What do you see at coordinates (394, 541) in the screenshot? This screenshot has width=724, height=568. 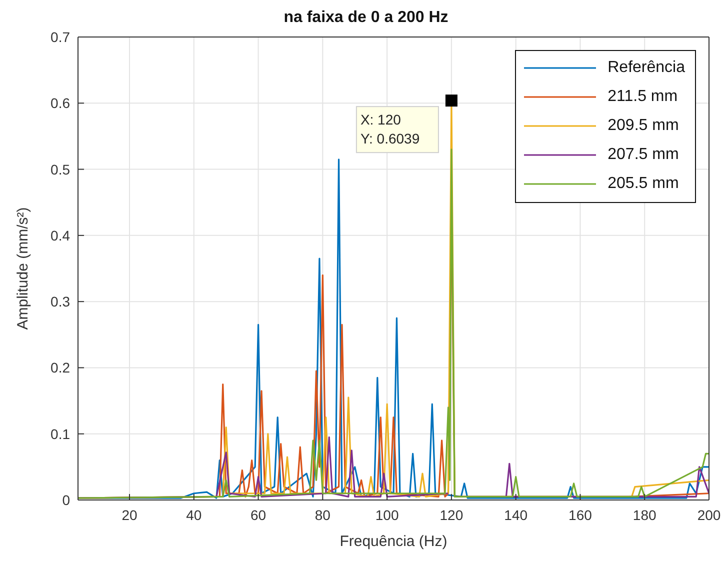 I see `x-axis-title: Frequência (Hz)` at bounding box center [394, 541].